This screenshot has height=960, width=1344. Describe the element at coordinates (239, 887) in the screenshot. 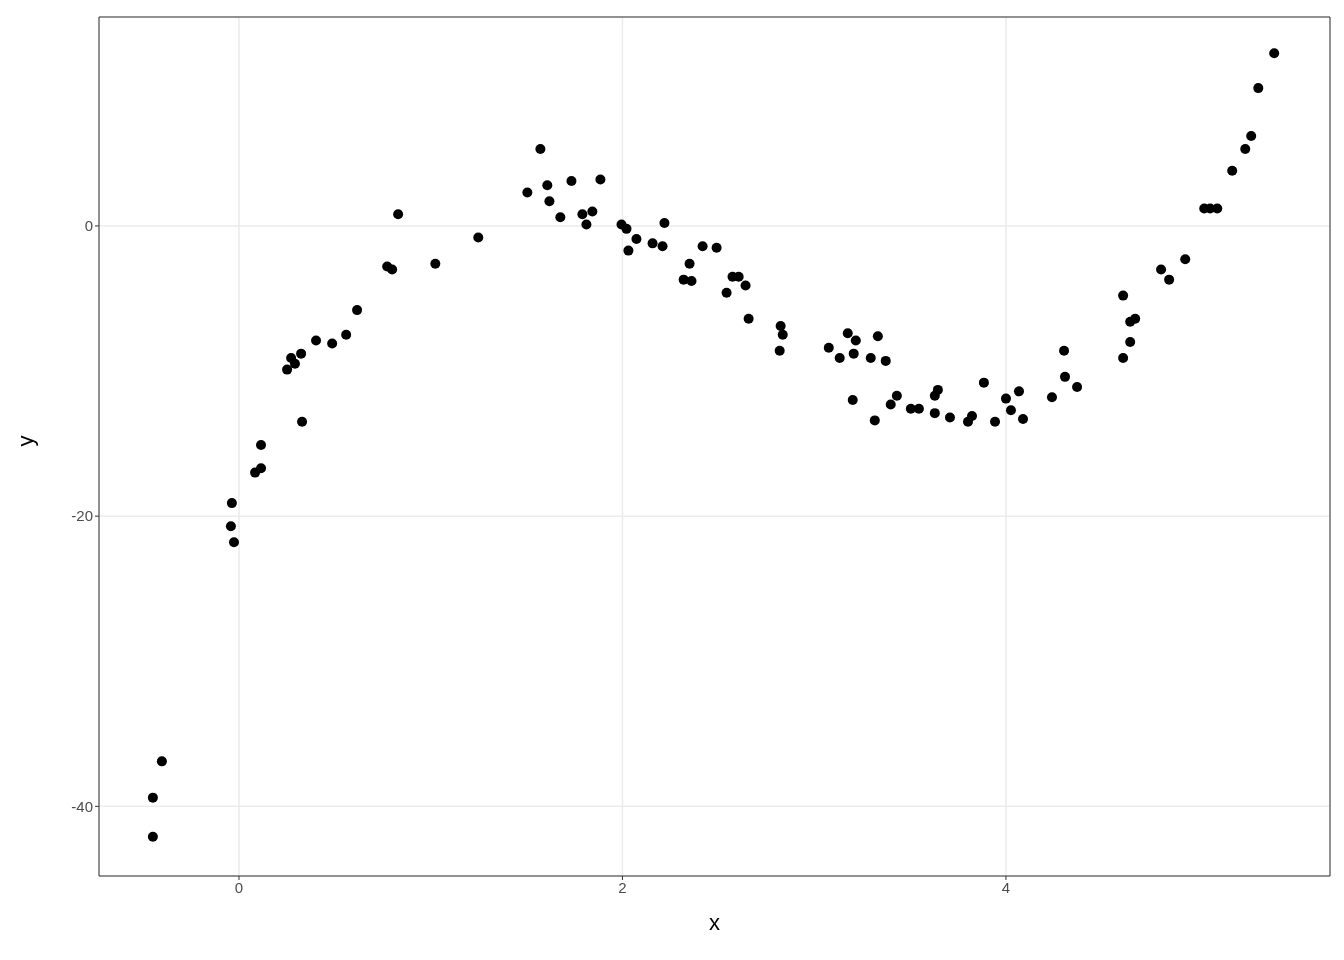

I see `x-tick-label: 0` at that location.